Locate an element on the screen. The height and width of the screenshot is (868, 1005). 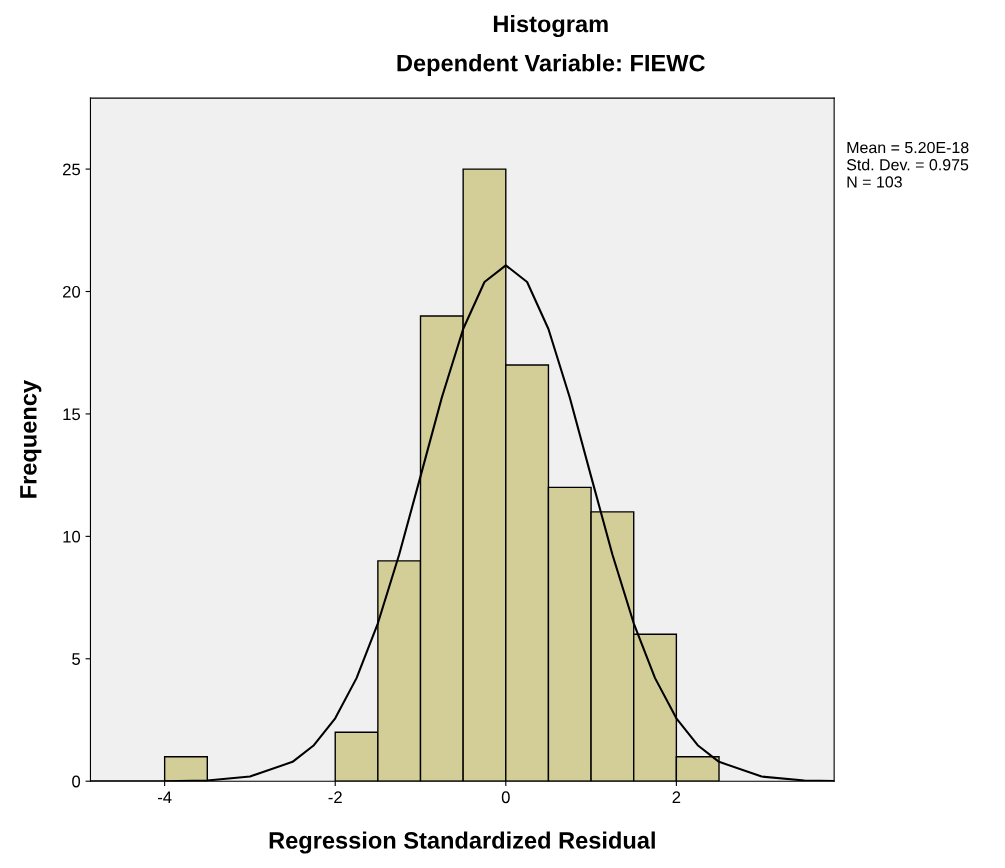
x-tick-label: -4 is located at coordinates (164, 797).